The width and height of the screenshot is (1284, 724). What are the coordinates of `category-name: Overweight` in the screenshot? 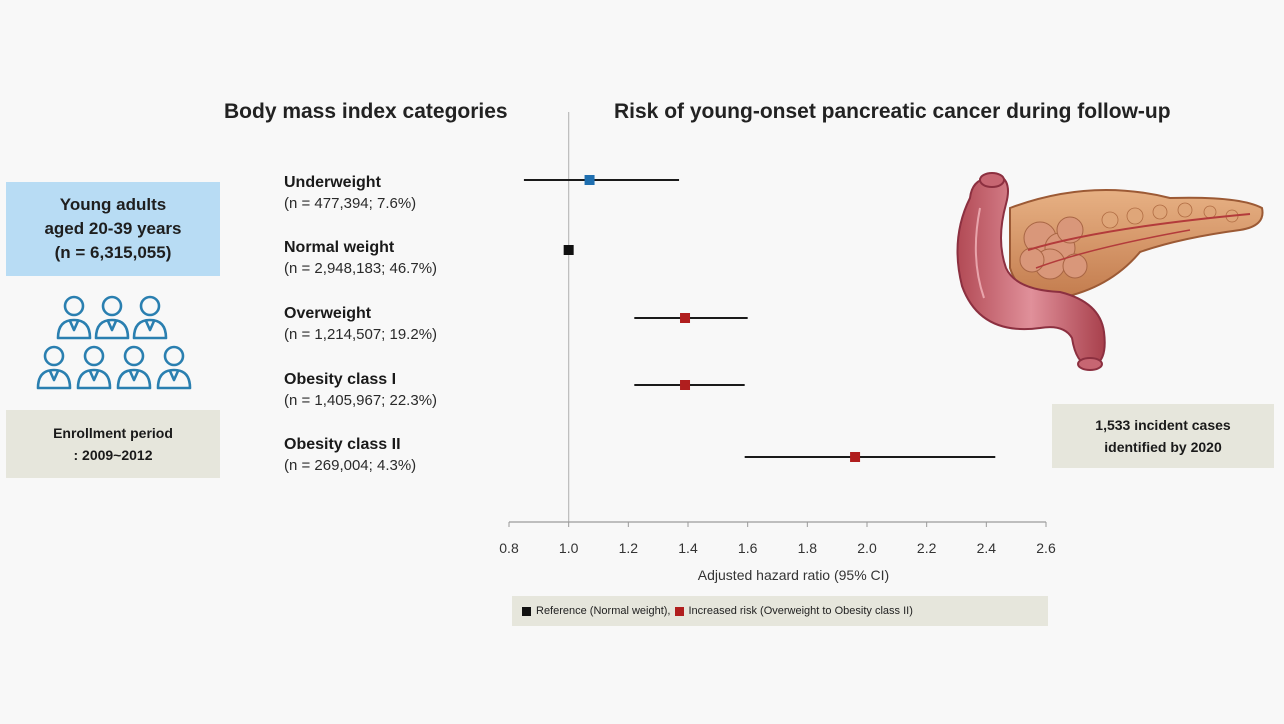 It's located at (328, 313).